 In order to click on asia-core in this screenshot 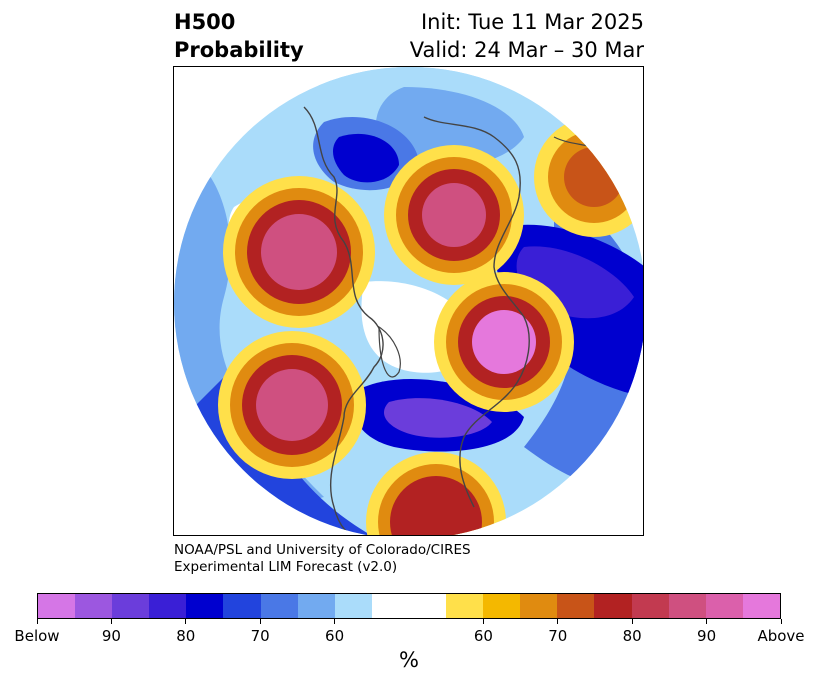, I will do `click(438, 418)`.